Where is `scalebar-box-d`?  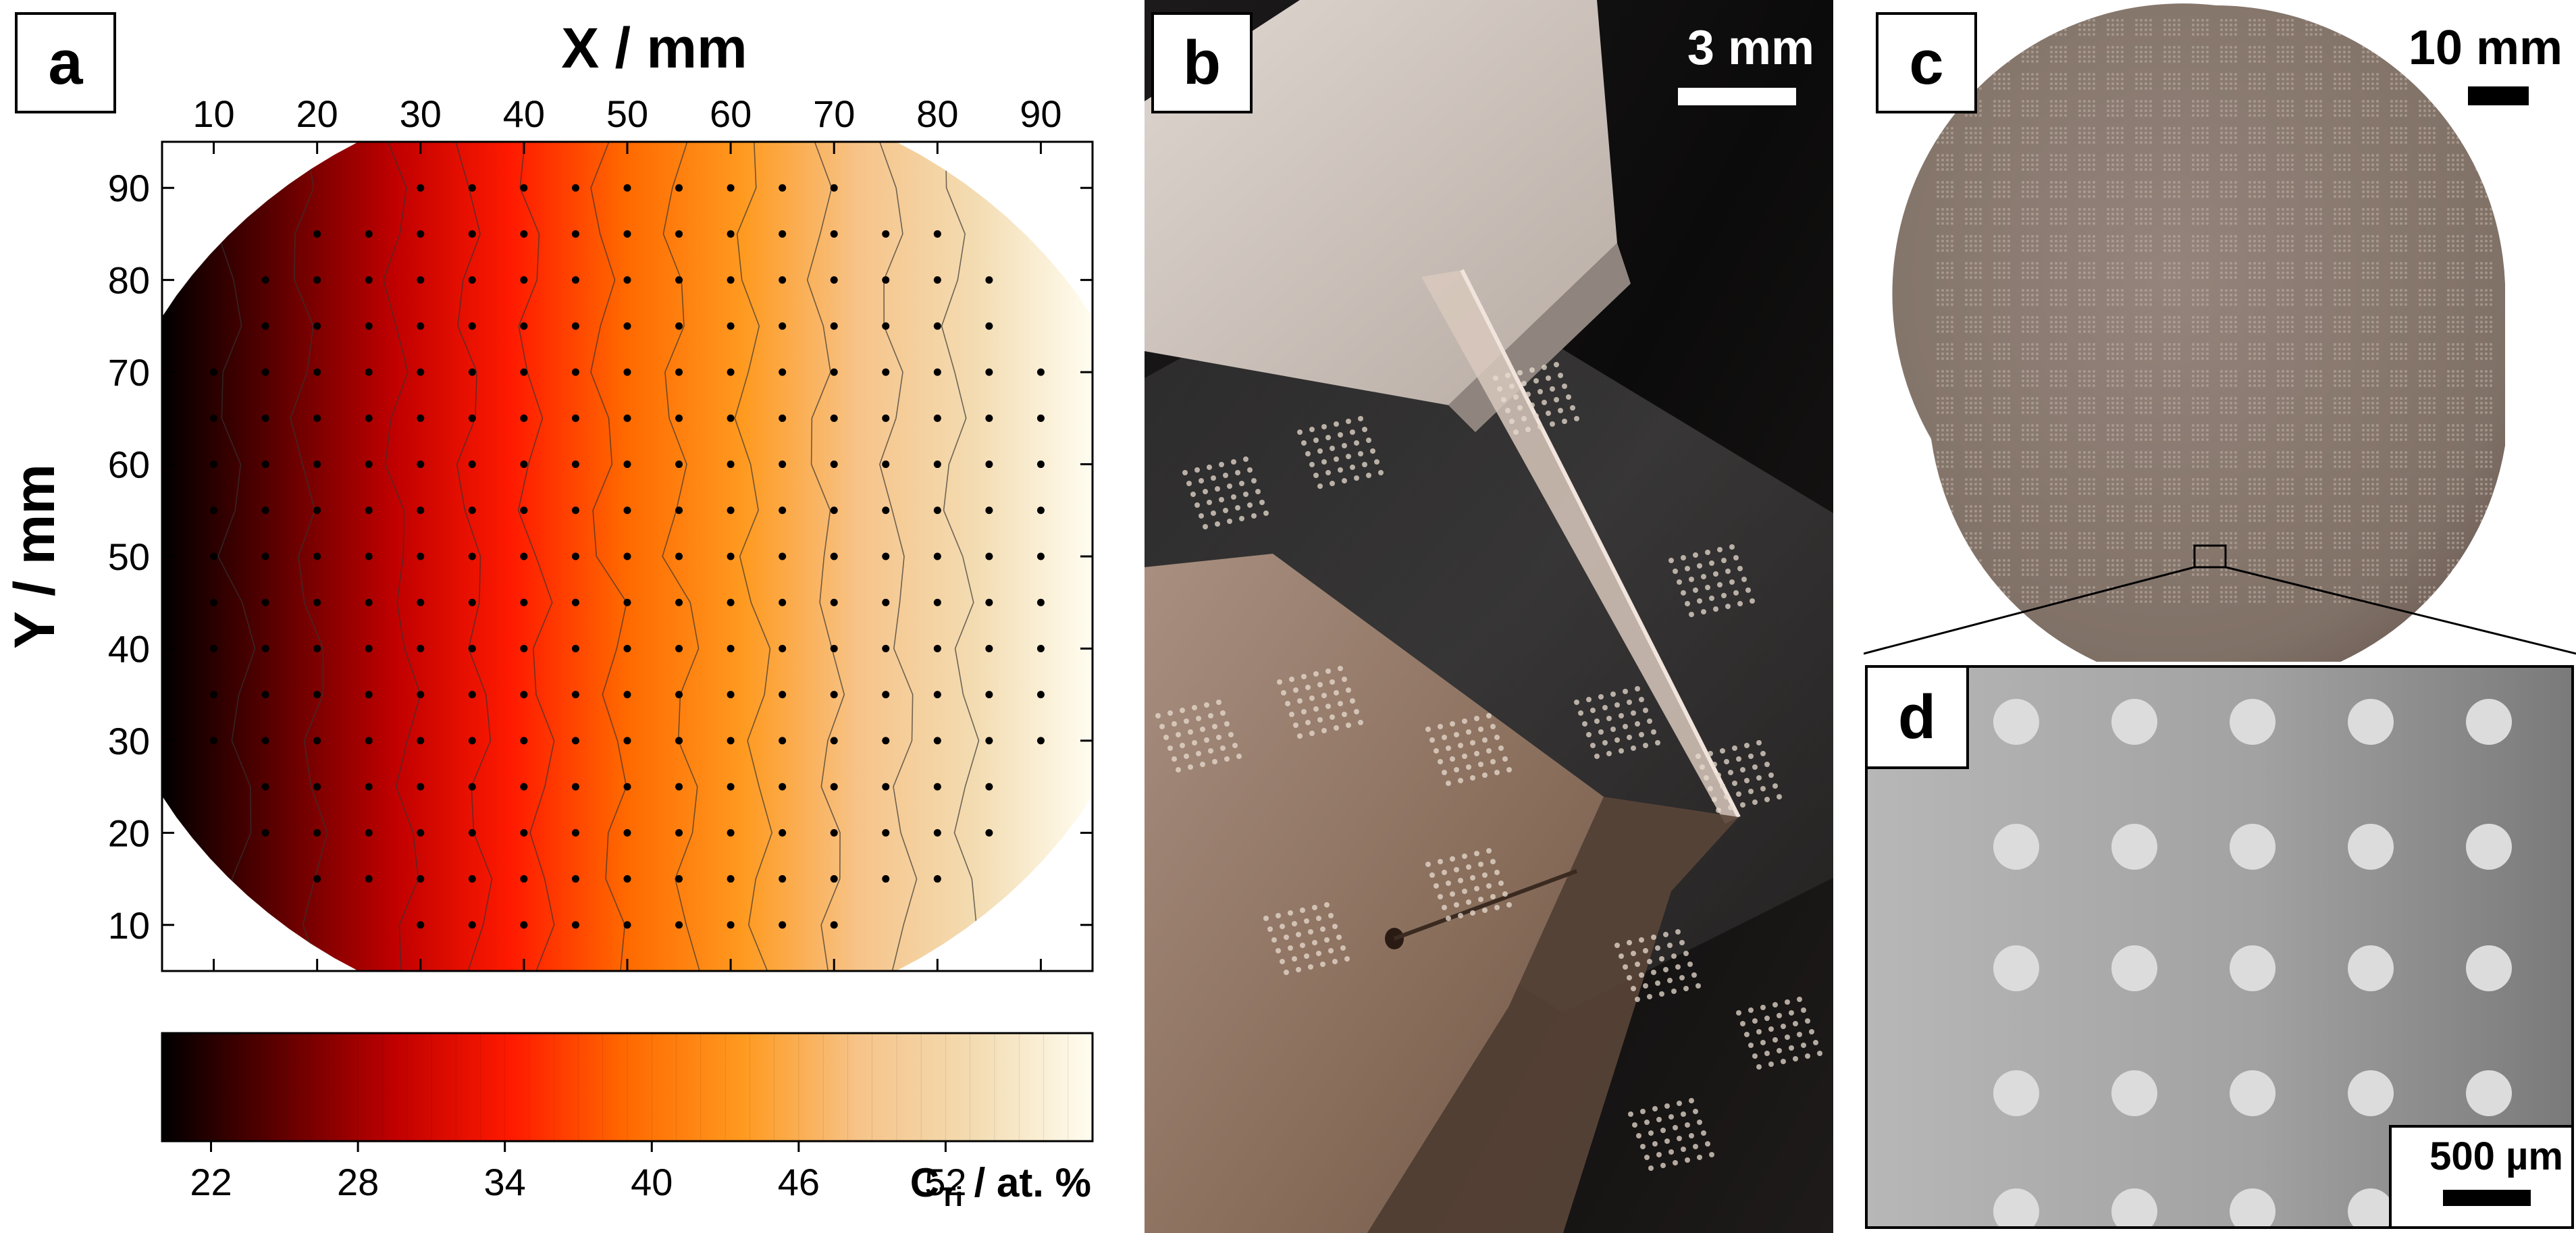
scalebar-box-d is located at coordinates (2480, 1175).